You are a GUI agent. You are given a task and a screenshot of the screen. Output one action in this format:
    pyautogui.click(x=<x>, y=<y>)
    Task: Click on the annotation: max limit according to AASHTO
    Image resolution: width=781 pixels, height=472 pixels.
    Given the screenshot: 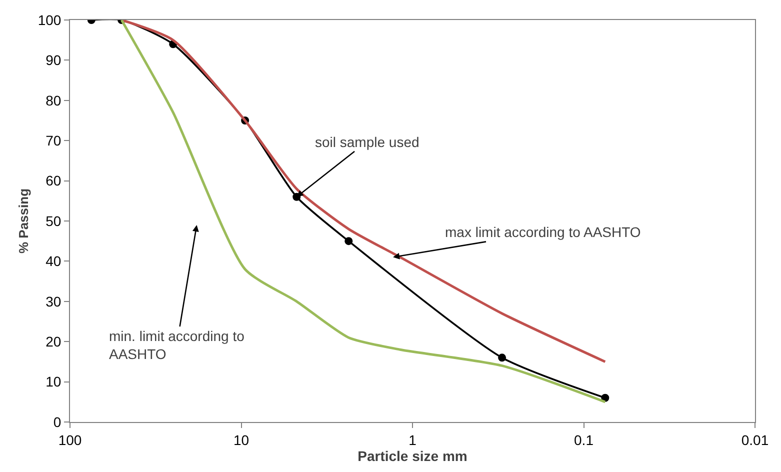 What is the action you would take?
    pyautogui.click(x=543, y=232)
    